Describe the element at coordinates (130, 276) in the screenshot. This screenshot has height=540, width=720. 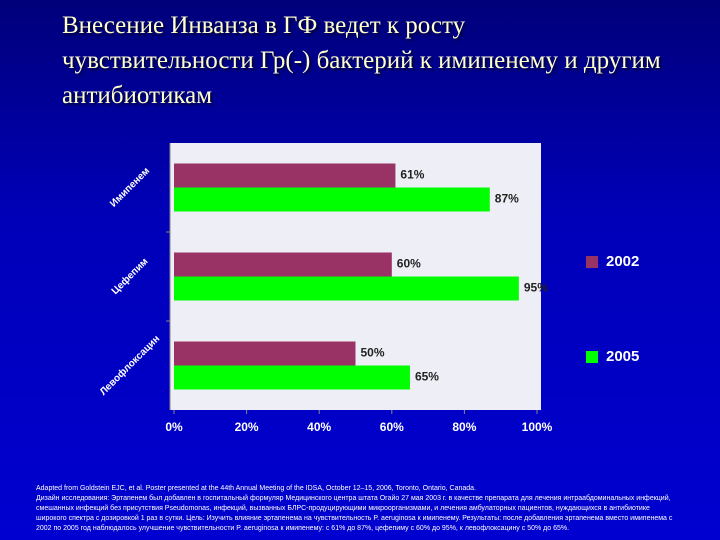
I see `y-tick-label: Цефепим` at that location.